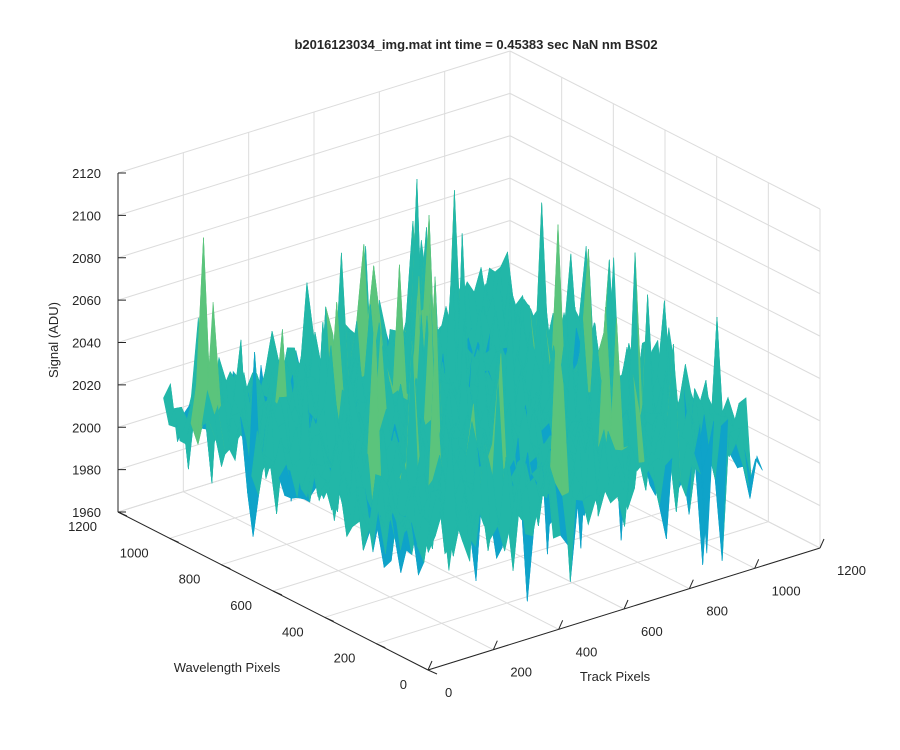 This screenshot has width=900, height=750. What do you see at coordinates (520, 556) in the screenshot?
I see `floor-gridline-y` at bounding box center [520, 556].